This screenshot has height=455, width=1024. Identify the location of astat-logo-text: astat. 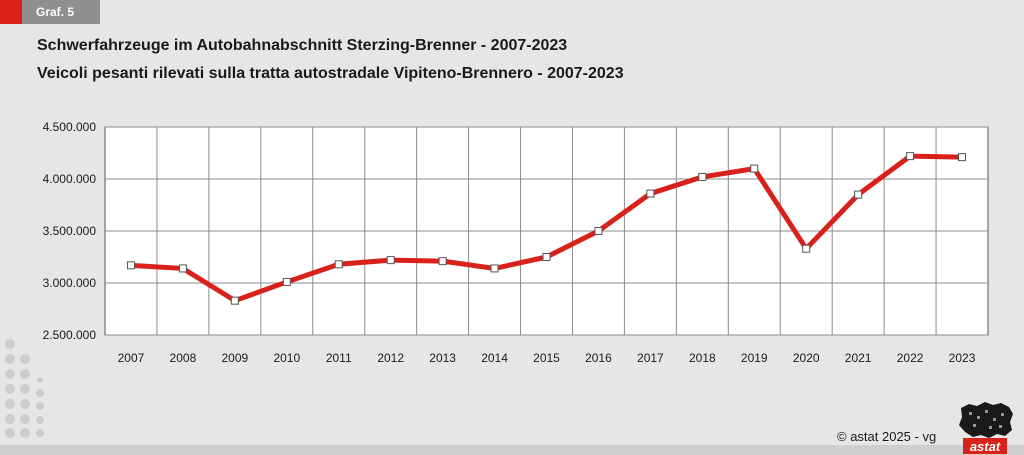
(985, 446).